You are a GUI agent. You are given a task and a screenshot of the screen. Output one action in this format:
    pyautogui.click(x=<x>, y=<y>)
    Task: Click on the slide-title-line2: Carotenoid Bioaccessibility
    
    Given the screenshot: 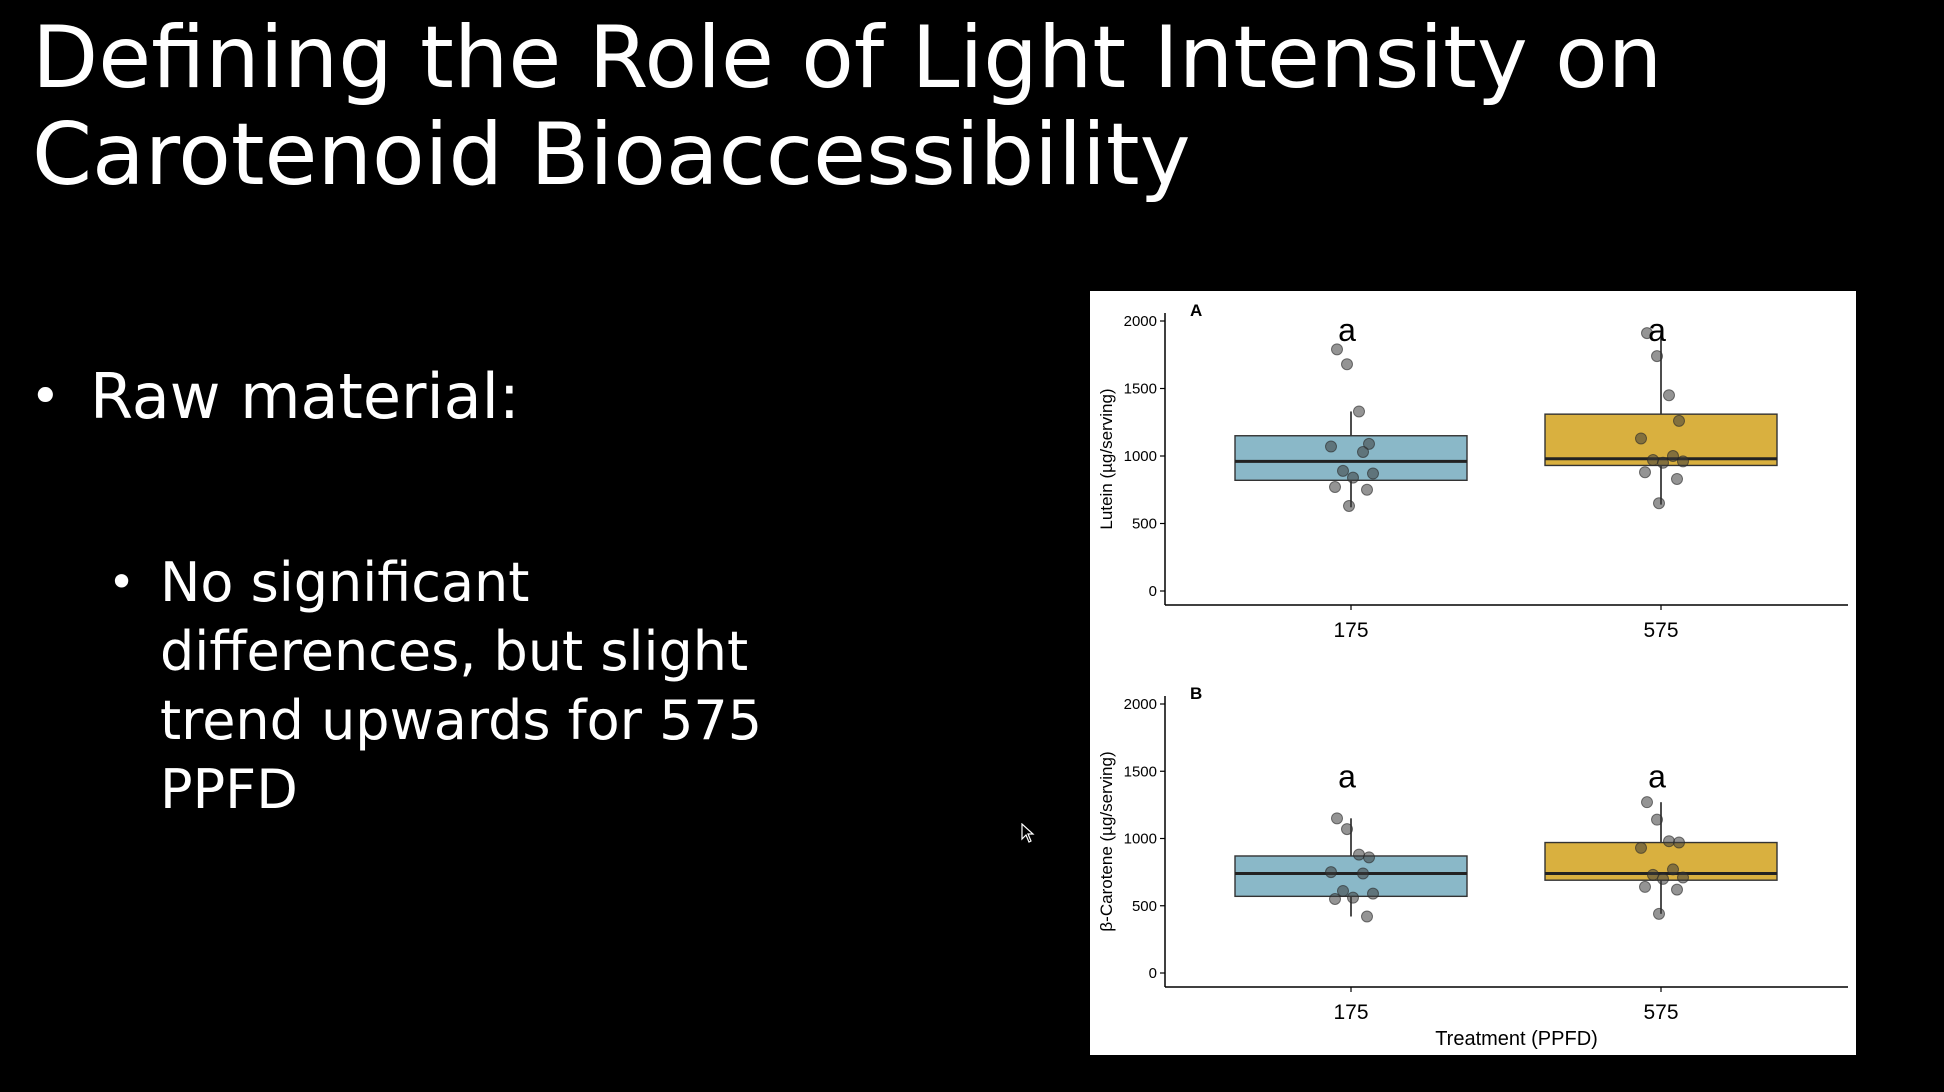 What is the action you would take?
    pyautogui.click(x=611, y=155)
    